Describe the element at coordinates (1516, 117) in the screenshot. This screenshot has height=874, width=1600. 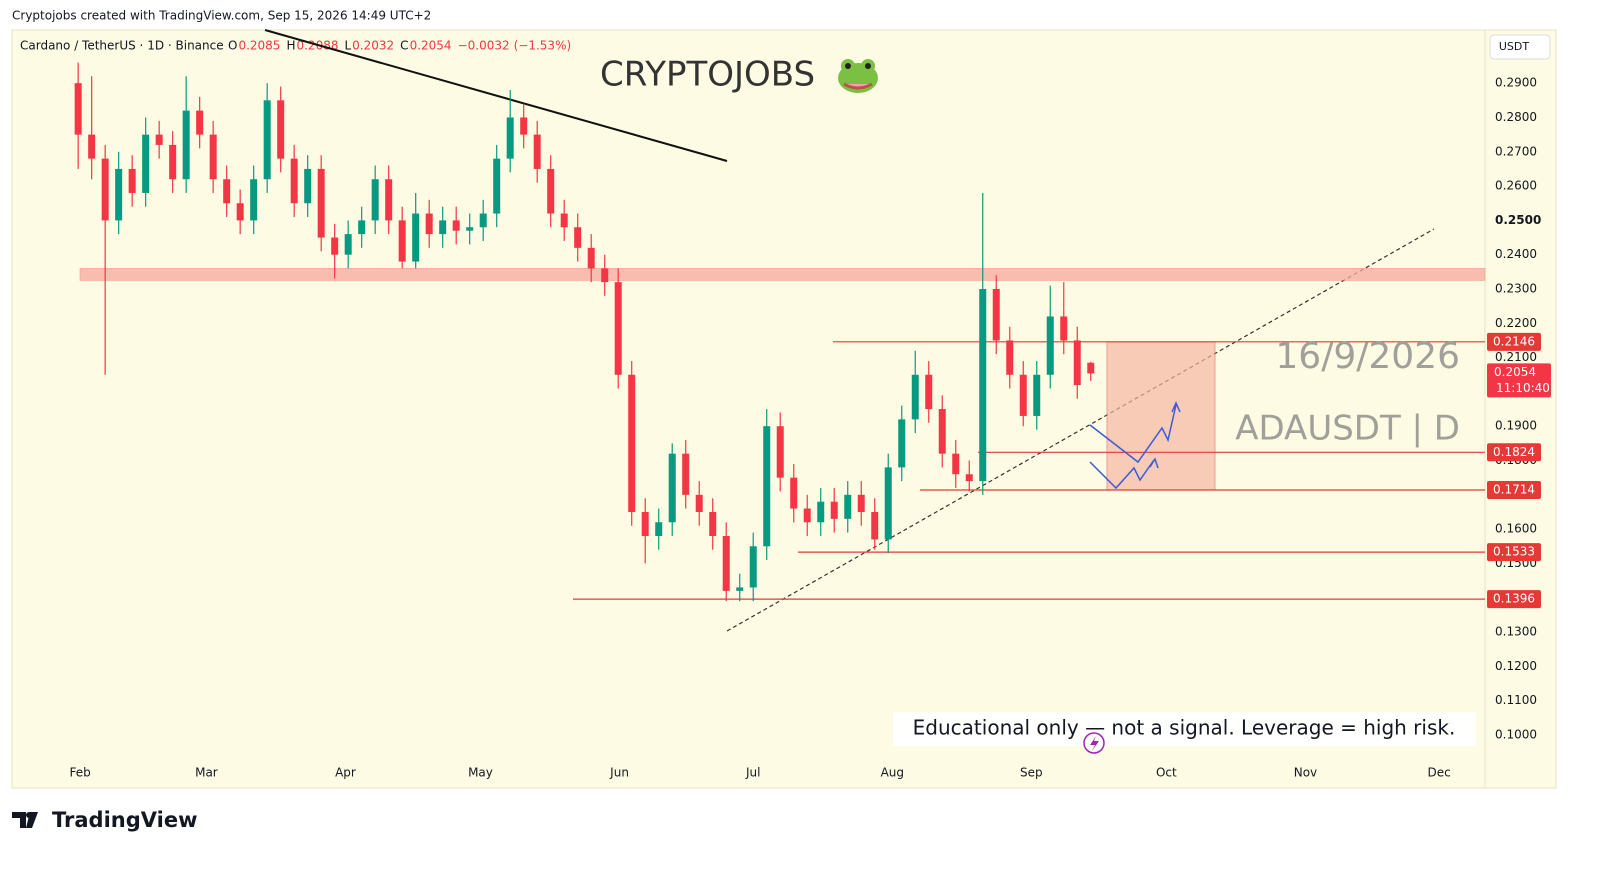
I see `y-tick-label: 0.2800` at that location.